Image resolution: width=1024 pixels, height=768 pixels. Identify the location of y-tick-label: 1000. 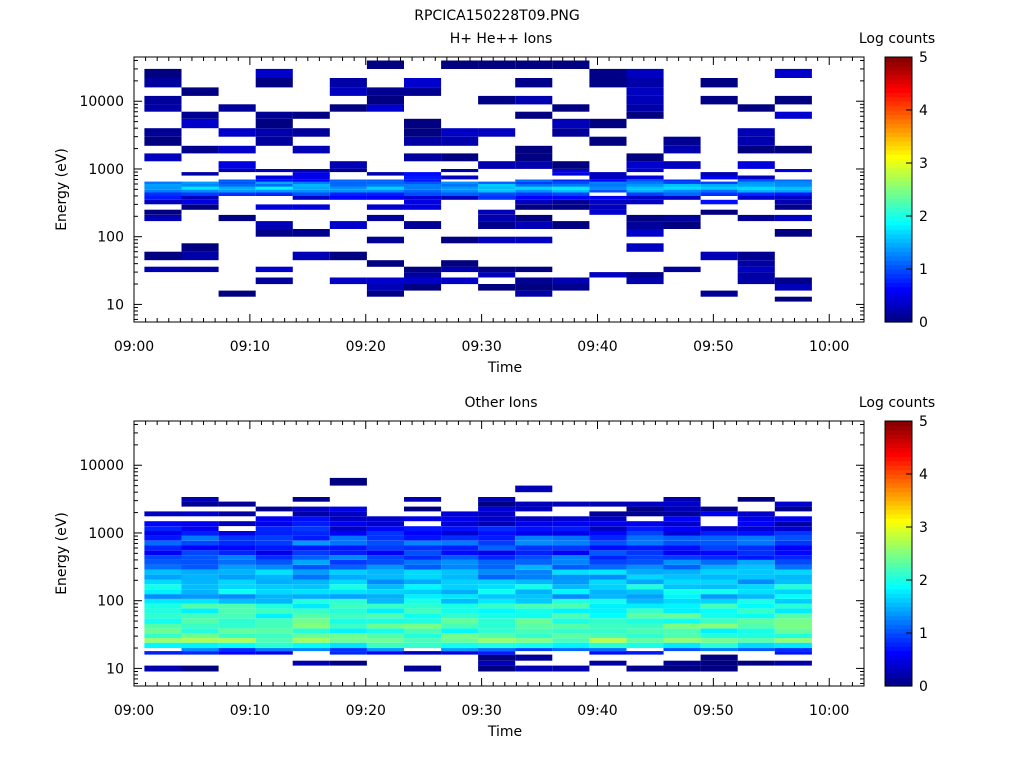
(106, 534).